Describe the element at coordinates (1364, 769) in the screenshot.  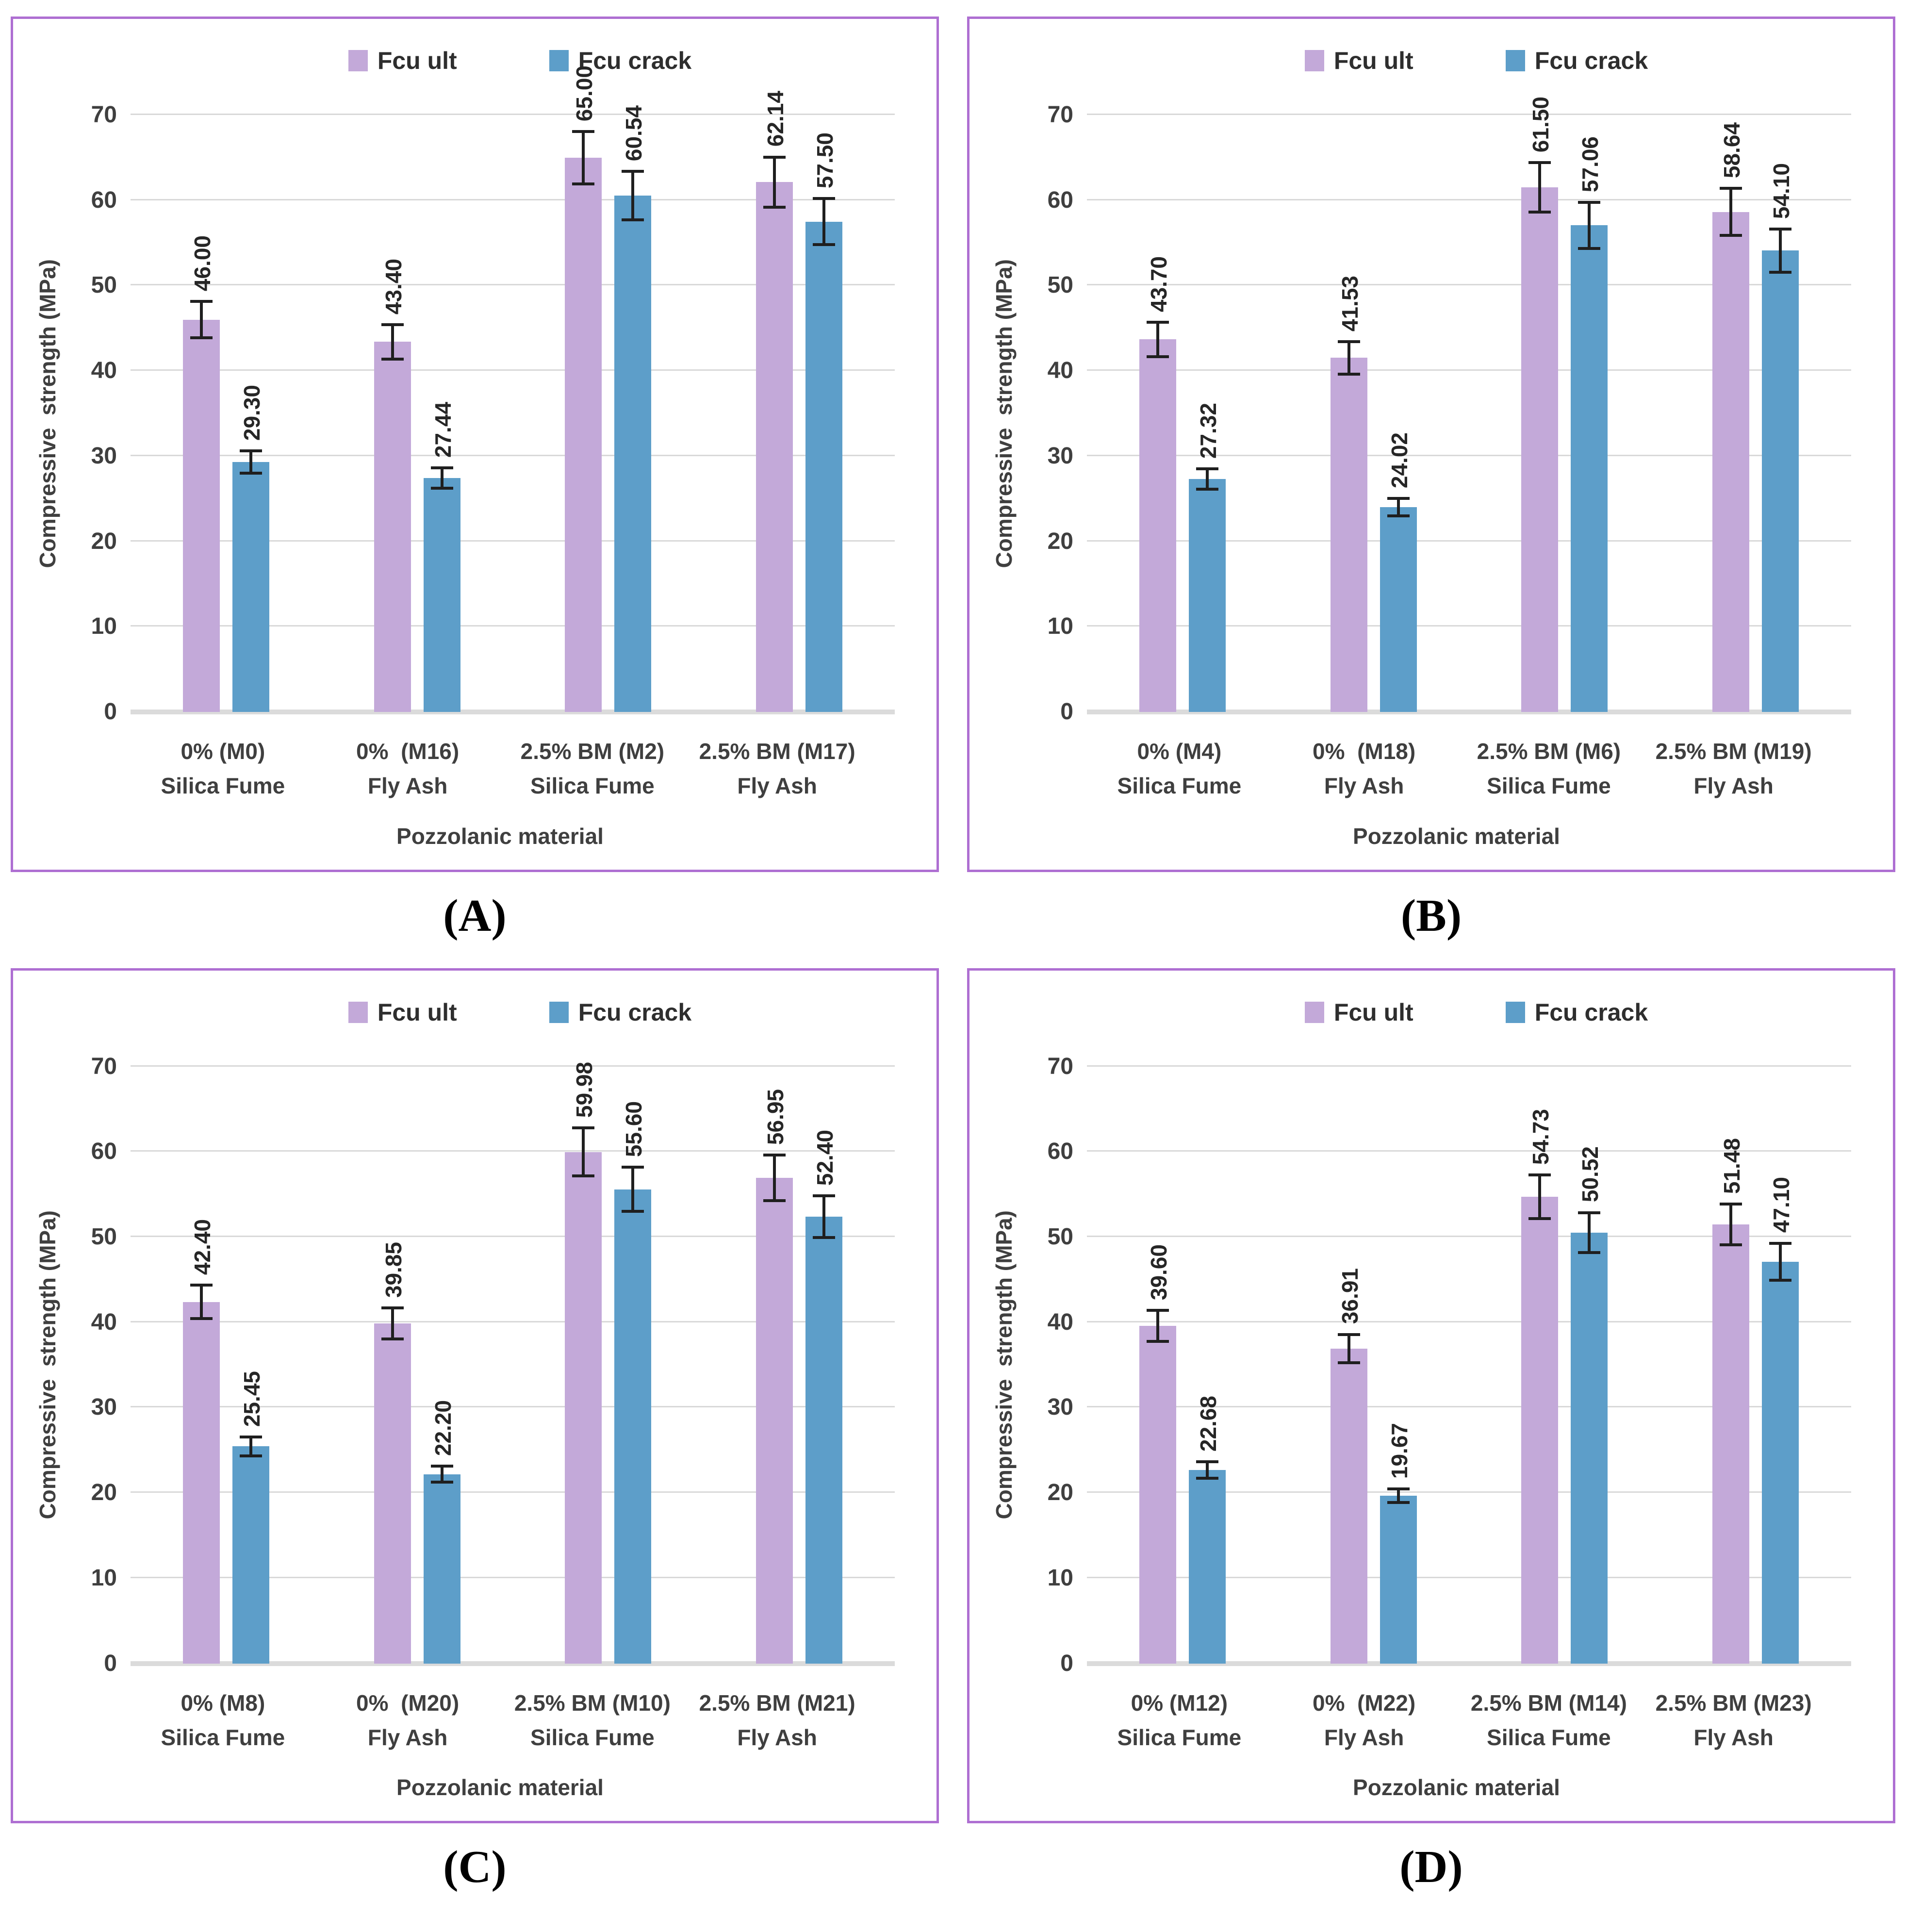
I see `x-category-label: 0% (M18) Fly Ash` at that location.